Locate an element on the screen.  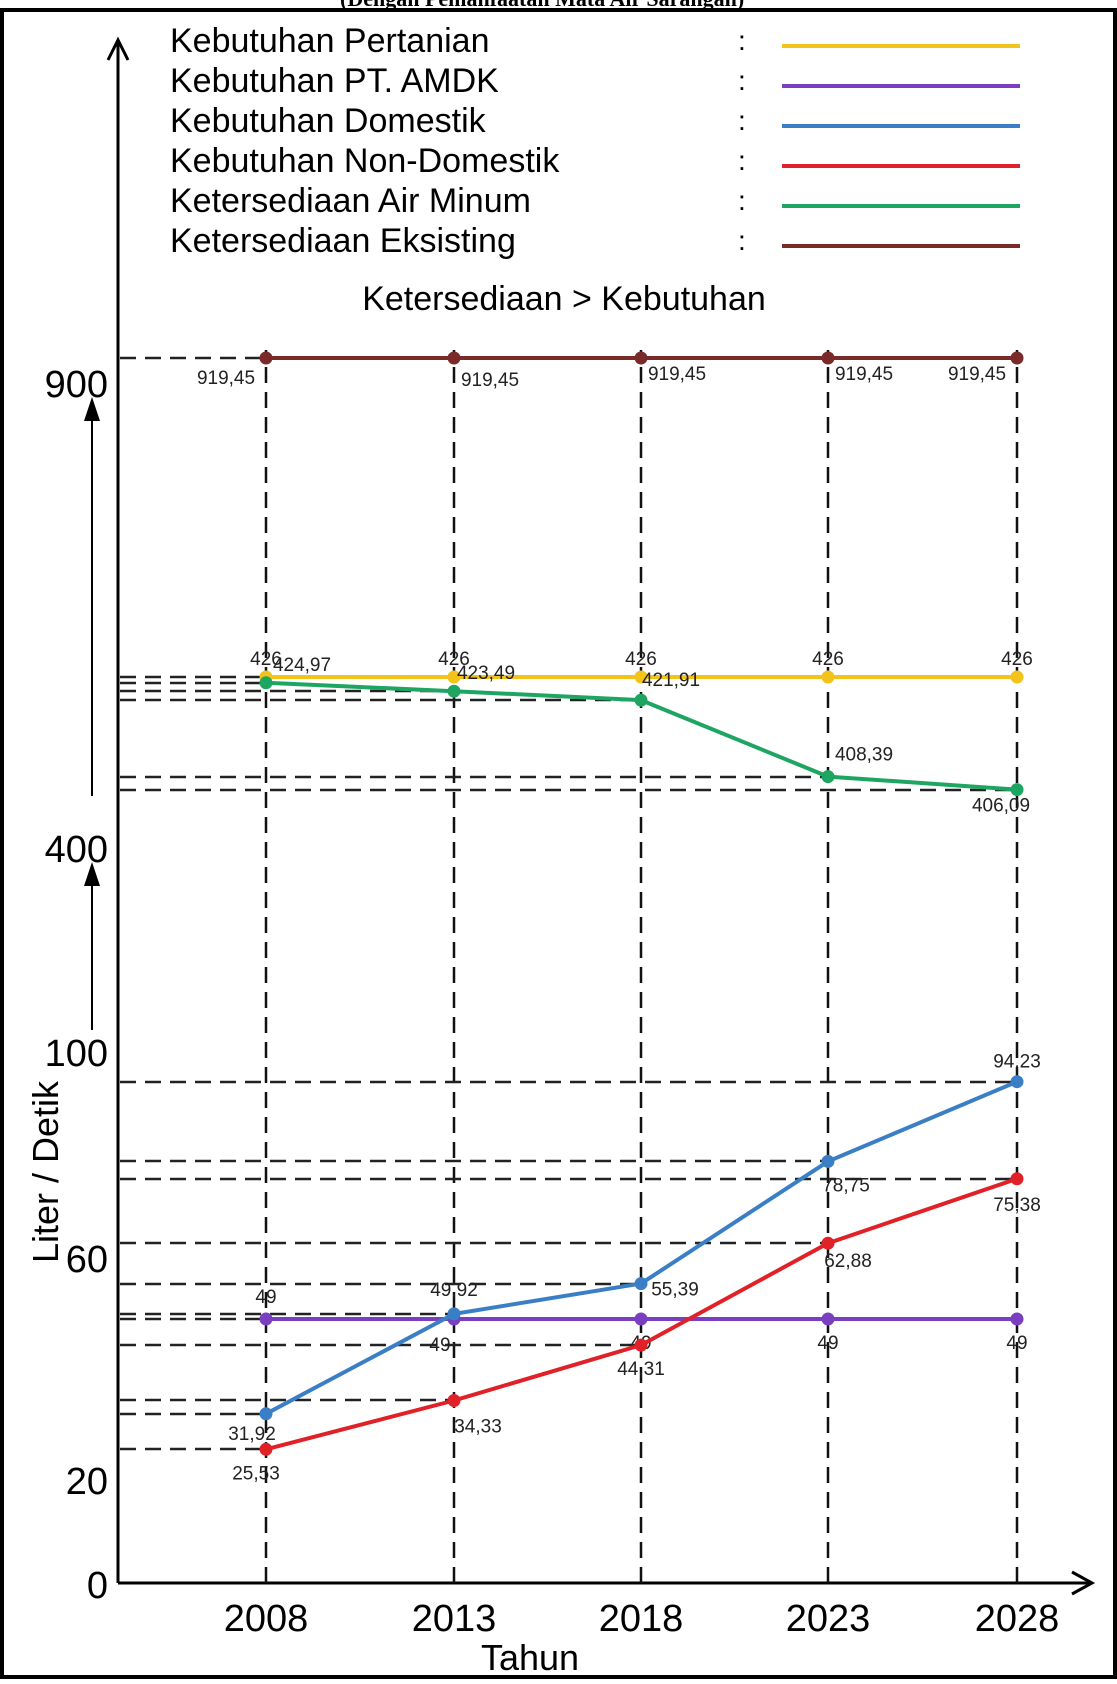
x-axis-title: Tahun is located at coordinates (530, 1657).